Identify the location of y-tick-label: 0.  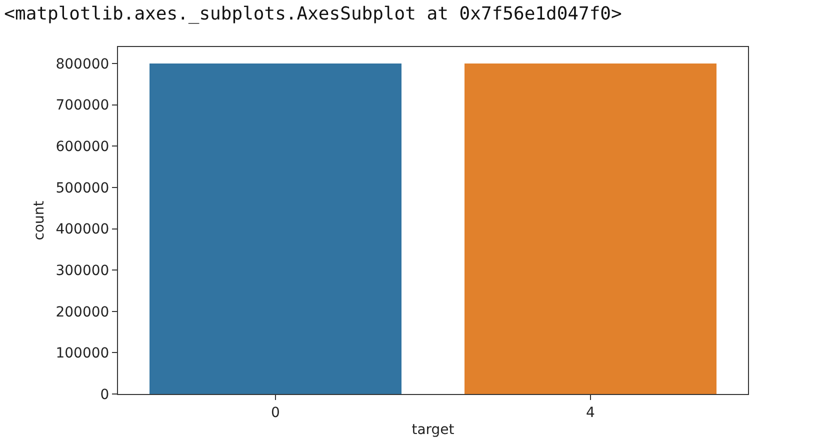
(105, 394).